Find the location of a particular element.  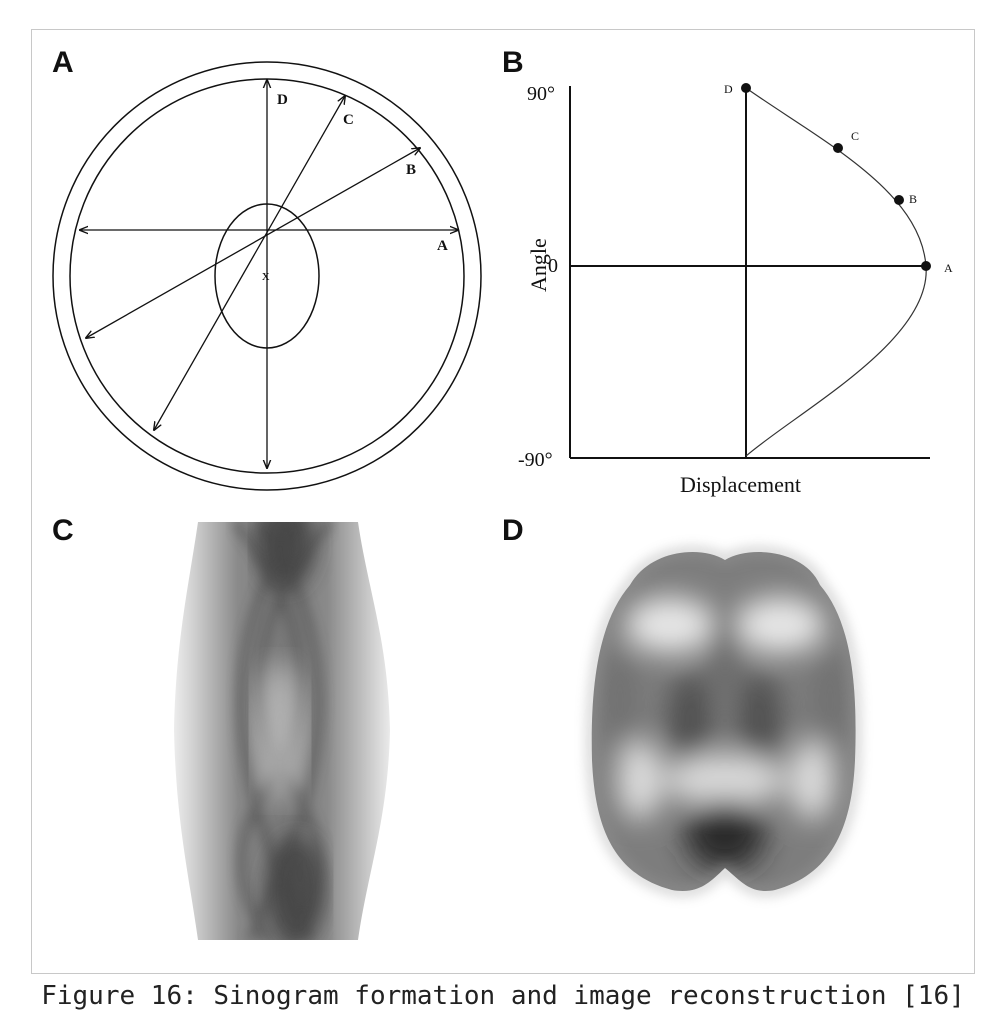

panel-d-letter: D is located at coordinates (513, 530).